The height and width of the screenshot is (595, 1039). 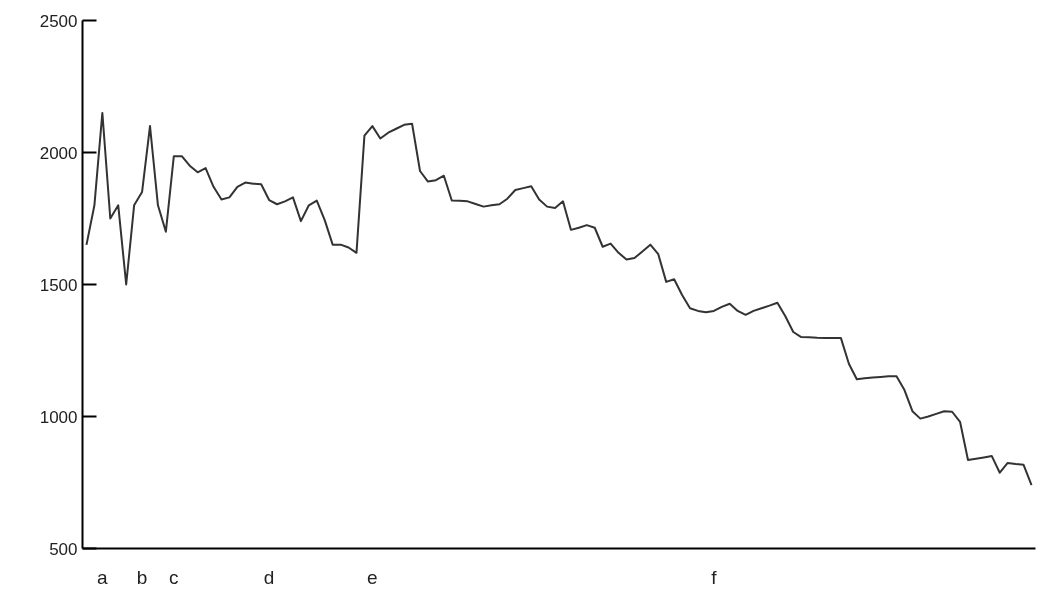 What do you see at coordinates (103, 577) in the screenshot?
I see `x-tick-label: a` at bounding box center [103, 577].